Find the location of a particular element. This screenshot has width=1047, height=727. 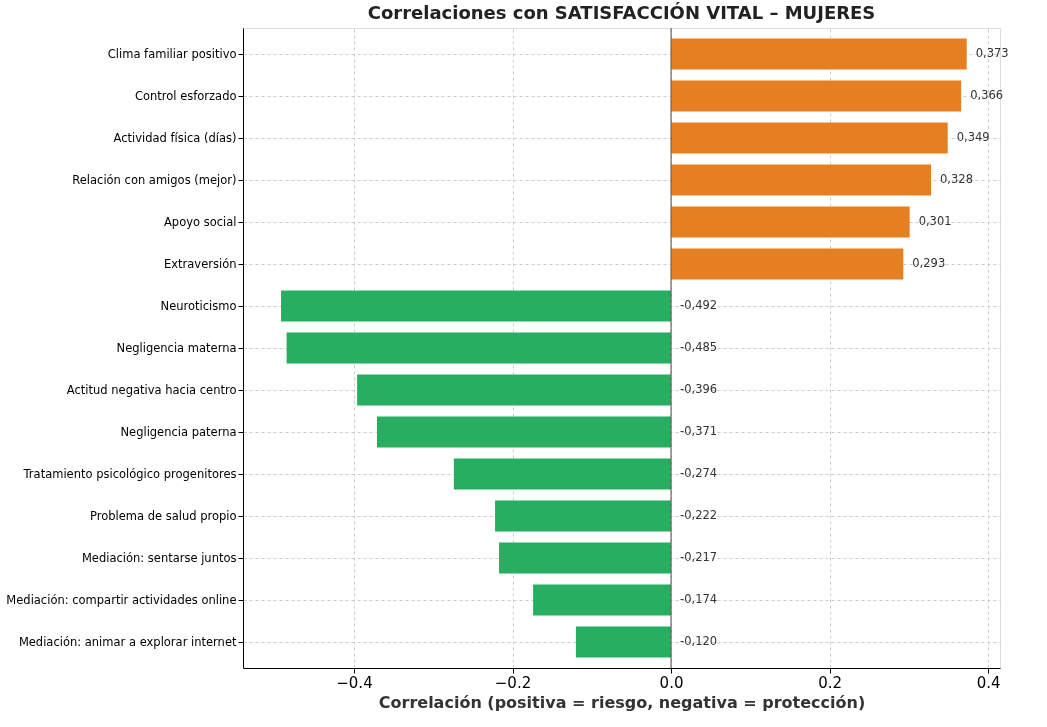

data-label: -0,371 is located at coordinates (699, 431).